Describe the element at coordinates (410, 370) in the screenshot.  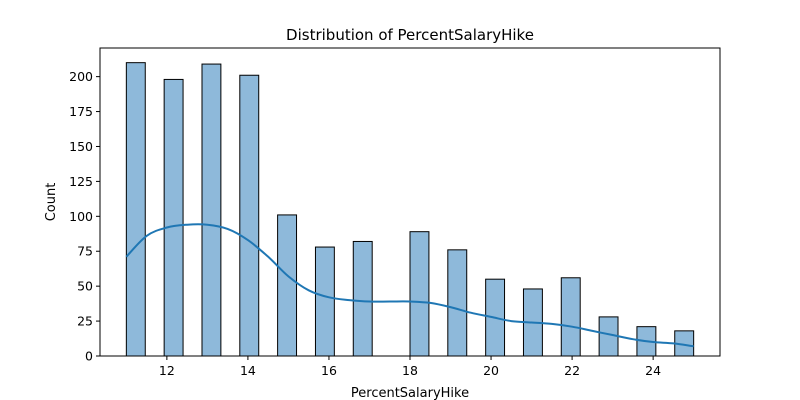
I see `x-tick-label-18: 18` at that location.